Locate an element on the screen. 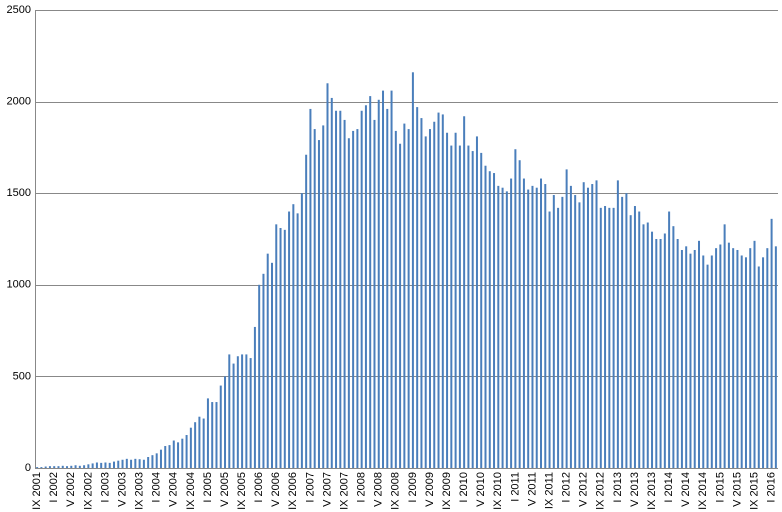 Image resolution: width=782 pixels, height=512 pixels. y-tick-label: 1000 is located at coordinates (19, 285).